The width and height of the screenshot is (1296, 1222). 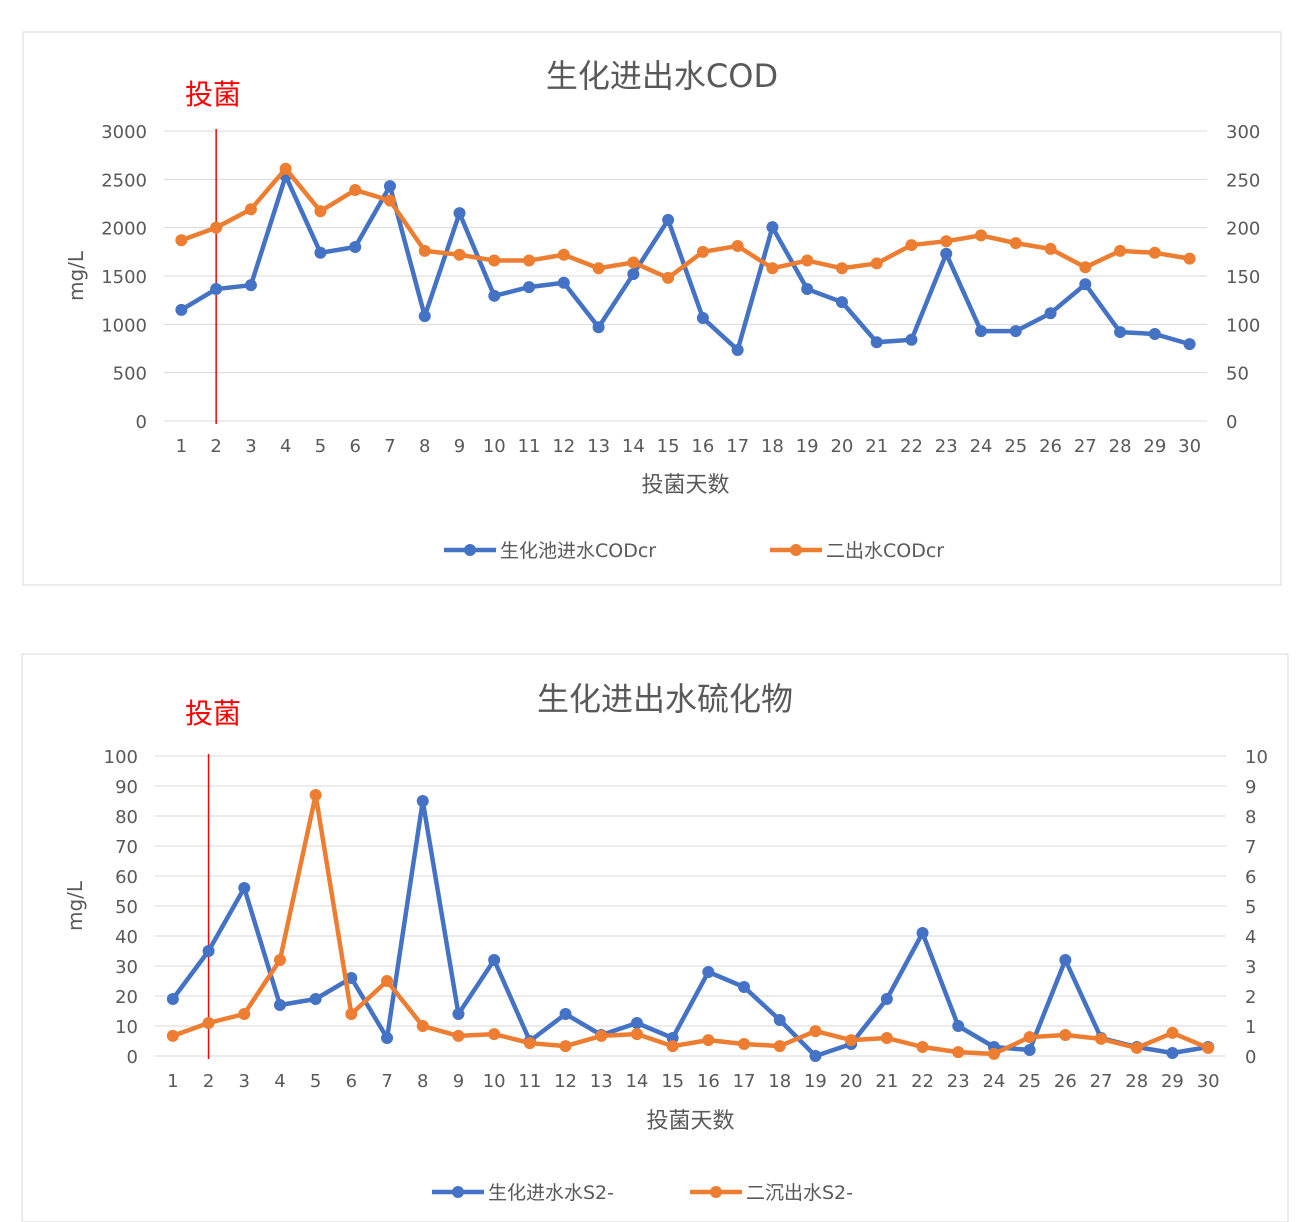 What do you see at coordinates (121, 757) in the screenshot?
I see `y-tick-label: 100` at bounding box center [121, 757].